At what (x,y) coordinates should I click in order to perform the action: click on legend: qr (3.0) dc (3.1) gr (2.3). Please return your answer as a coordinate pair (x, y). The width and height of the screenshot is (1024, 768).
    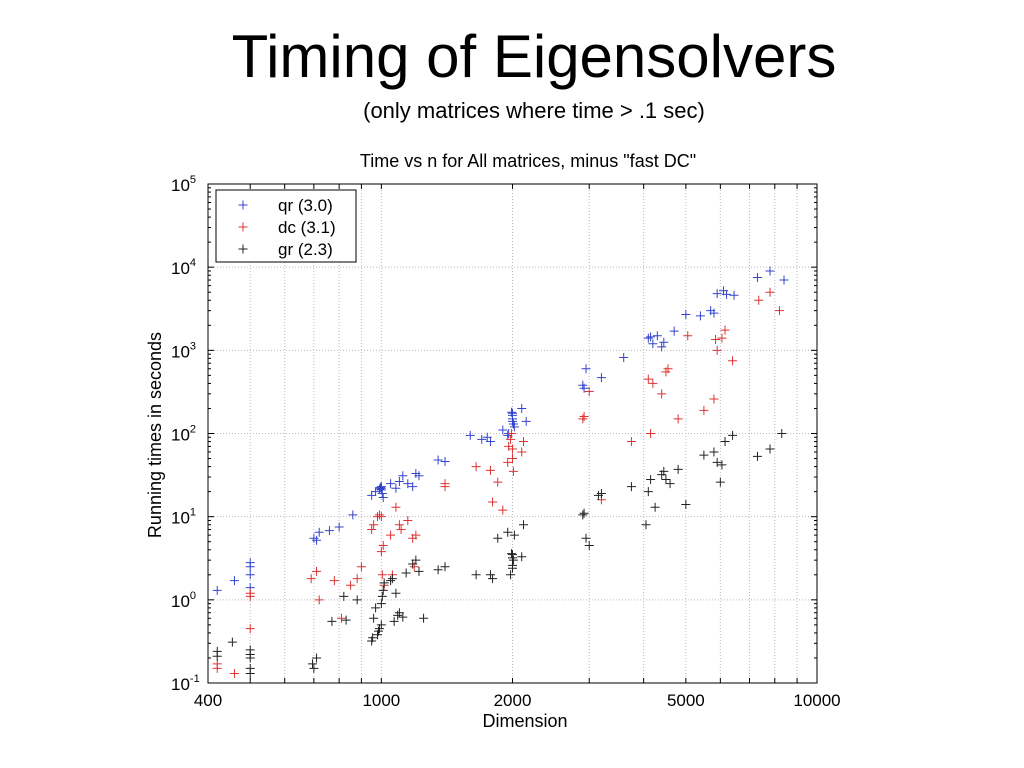
    Looking at the image, I should click on (286, 226).